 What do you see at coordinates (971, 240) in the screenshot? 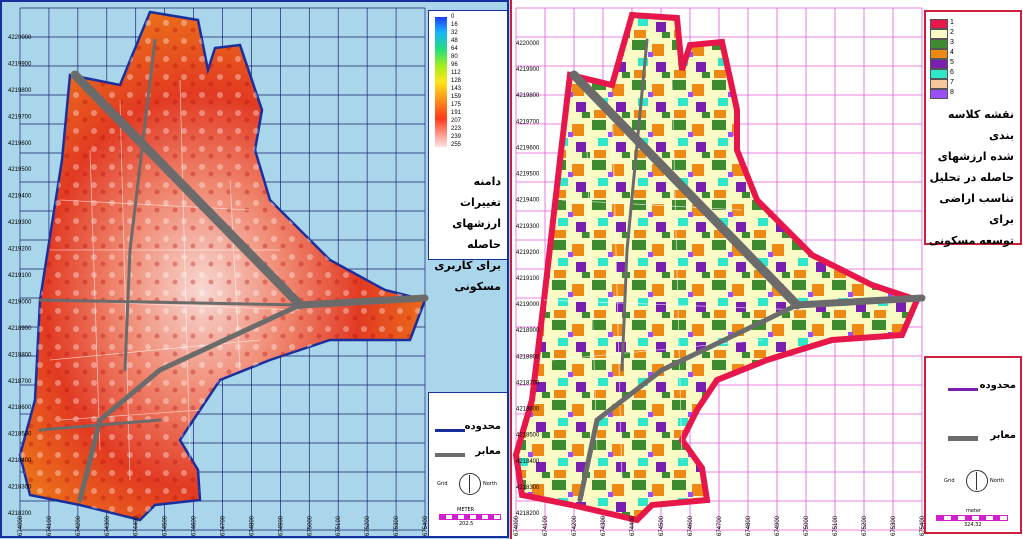
I see `right-title-line-5: توسعه مسکونی` at bounding box center [971, 240].